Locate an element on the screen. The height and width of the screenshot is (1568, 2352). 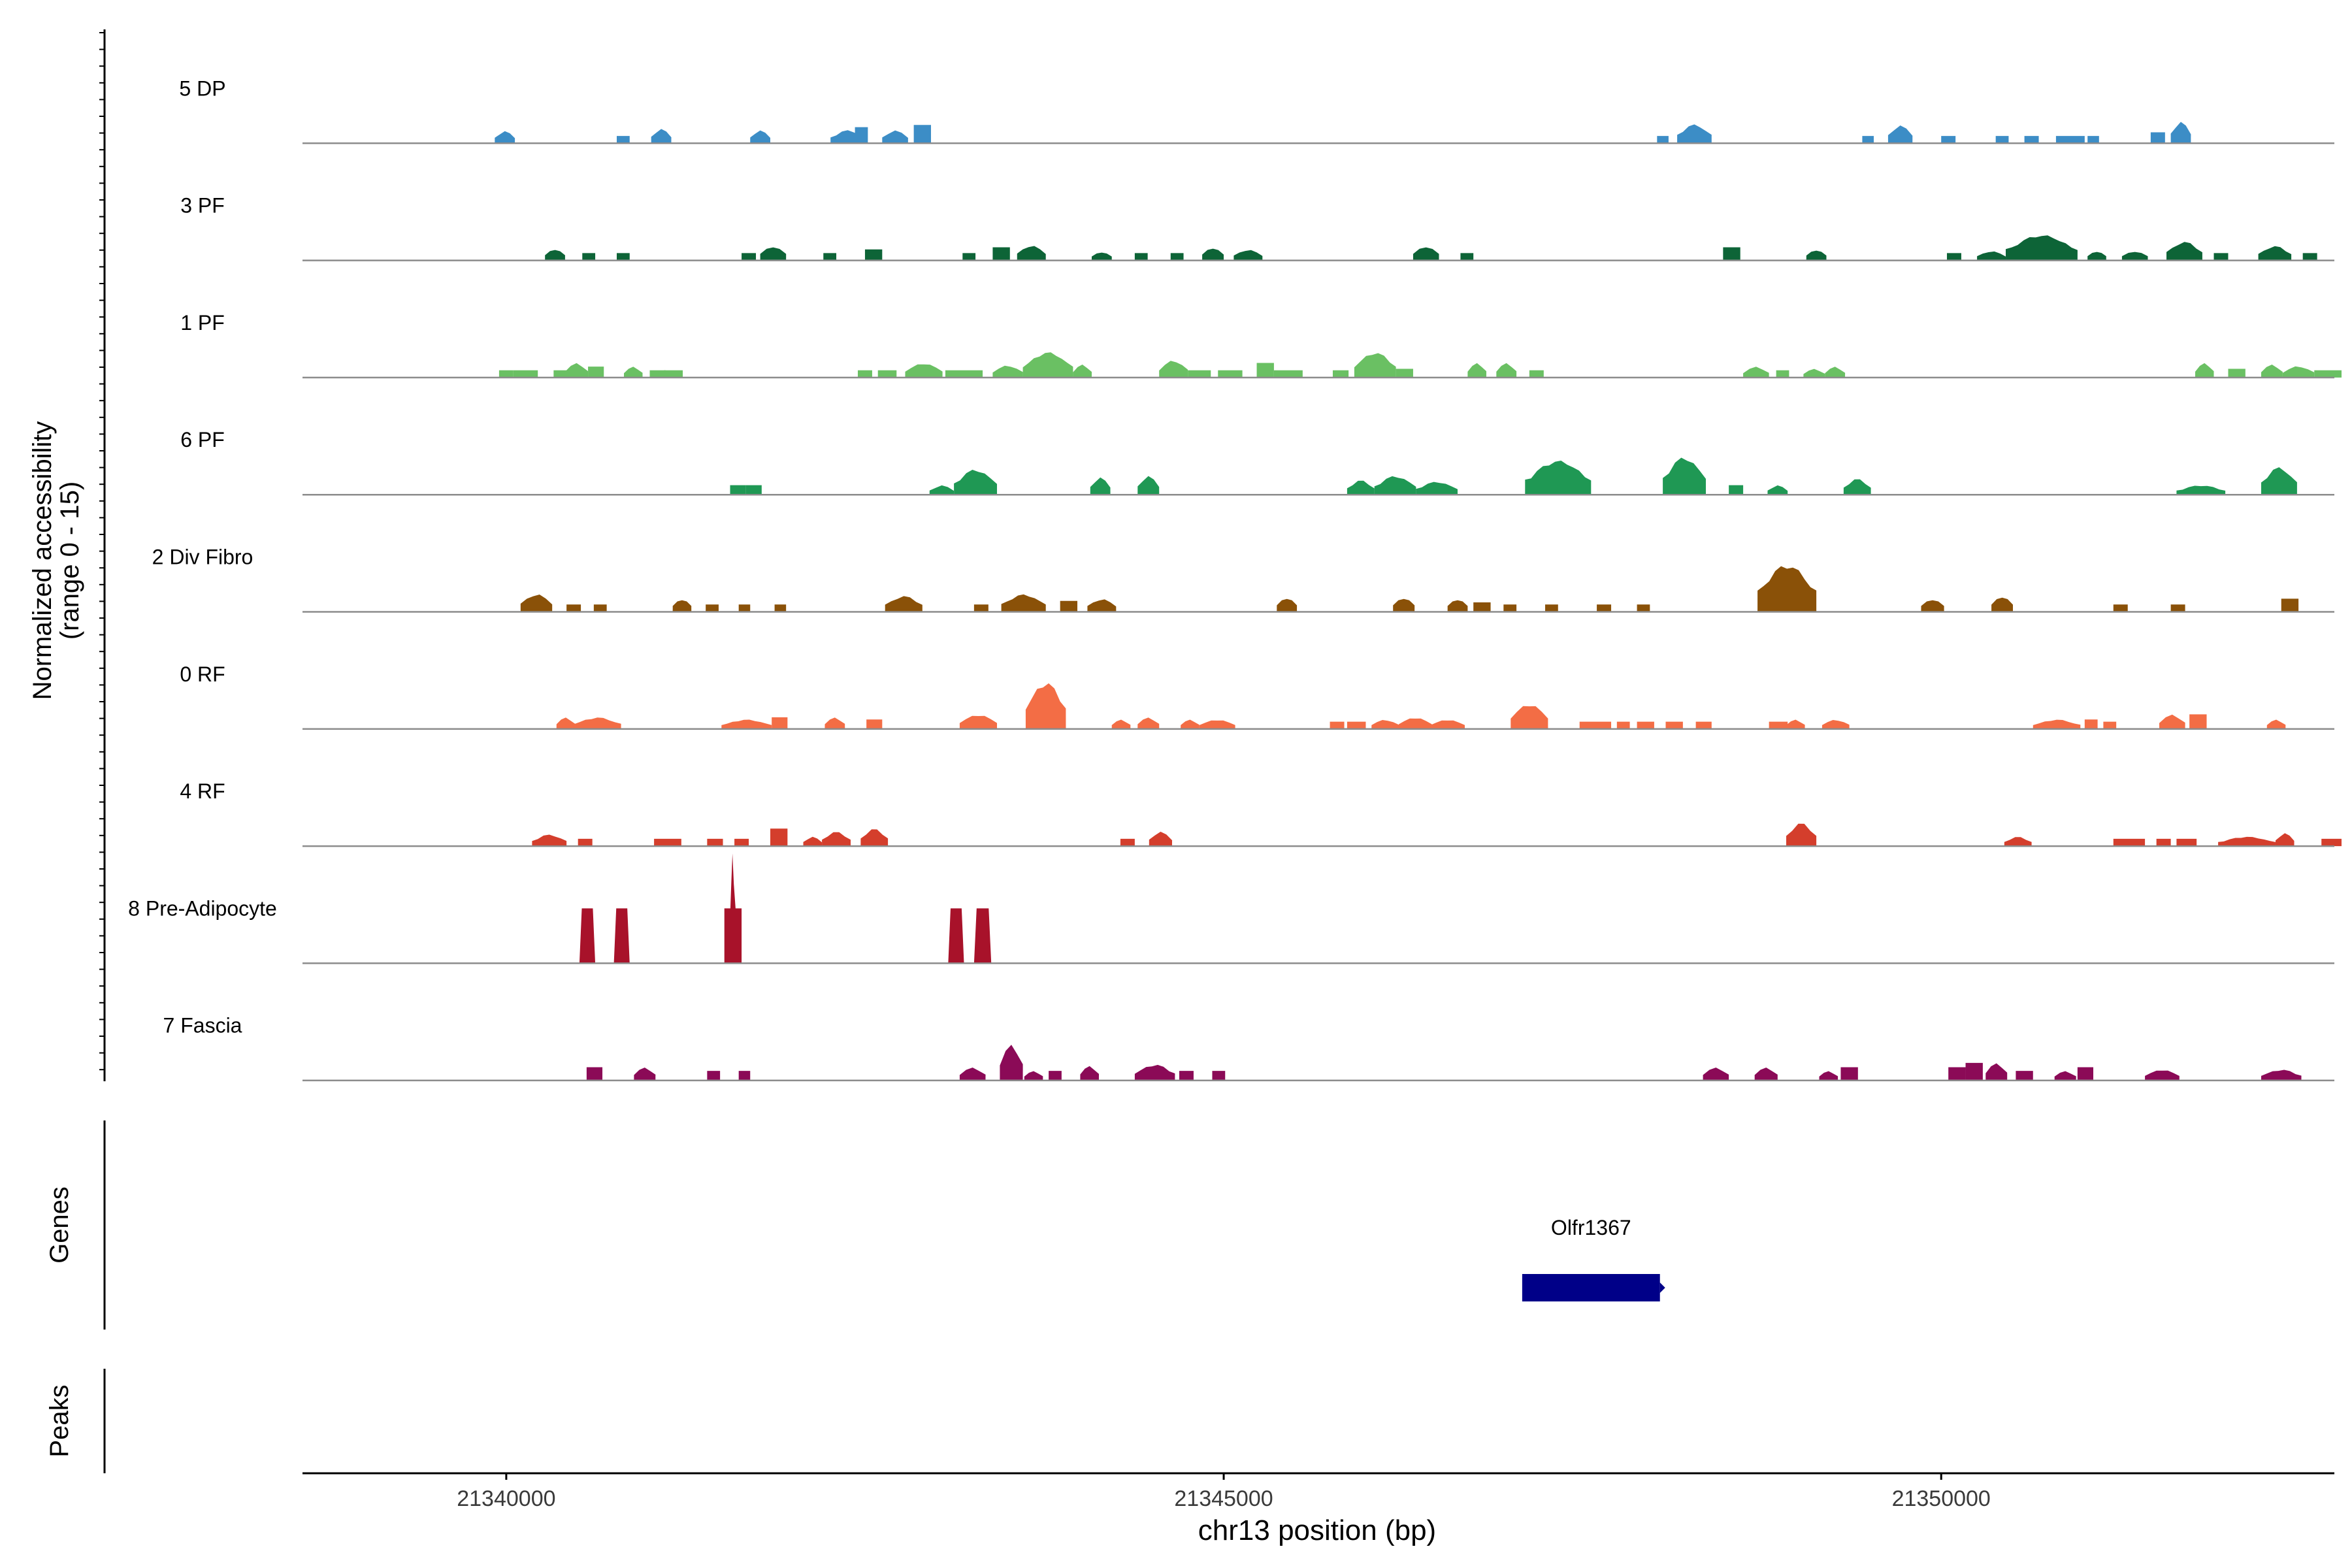
track-8-pre-adipocyte: 8 Pre-Adipocyte is located at coordinates (1231, 908).